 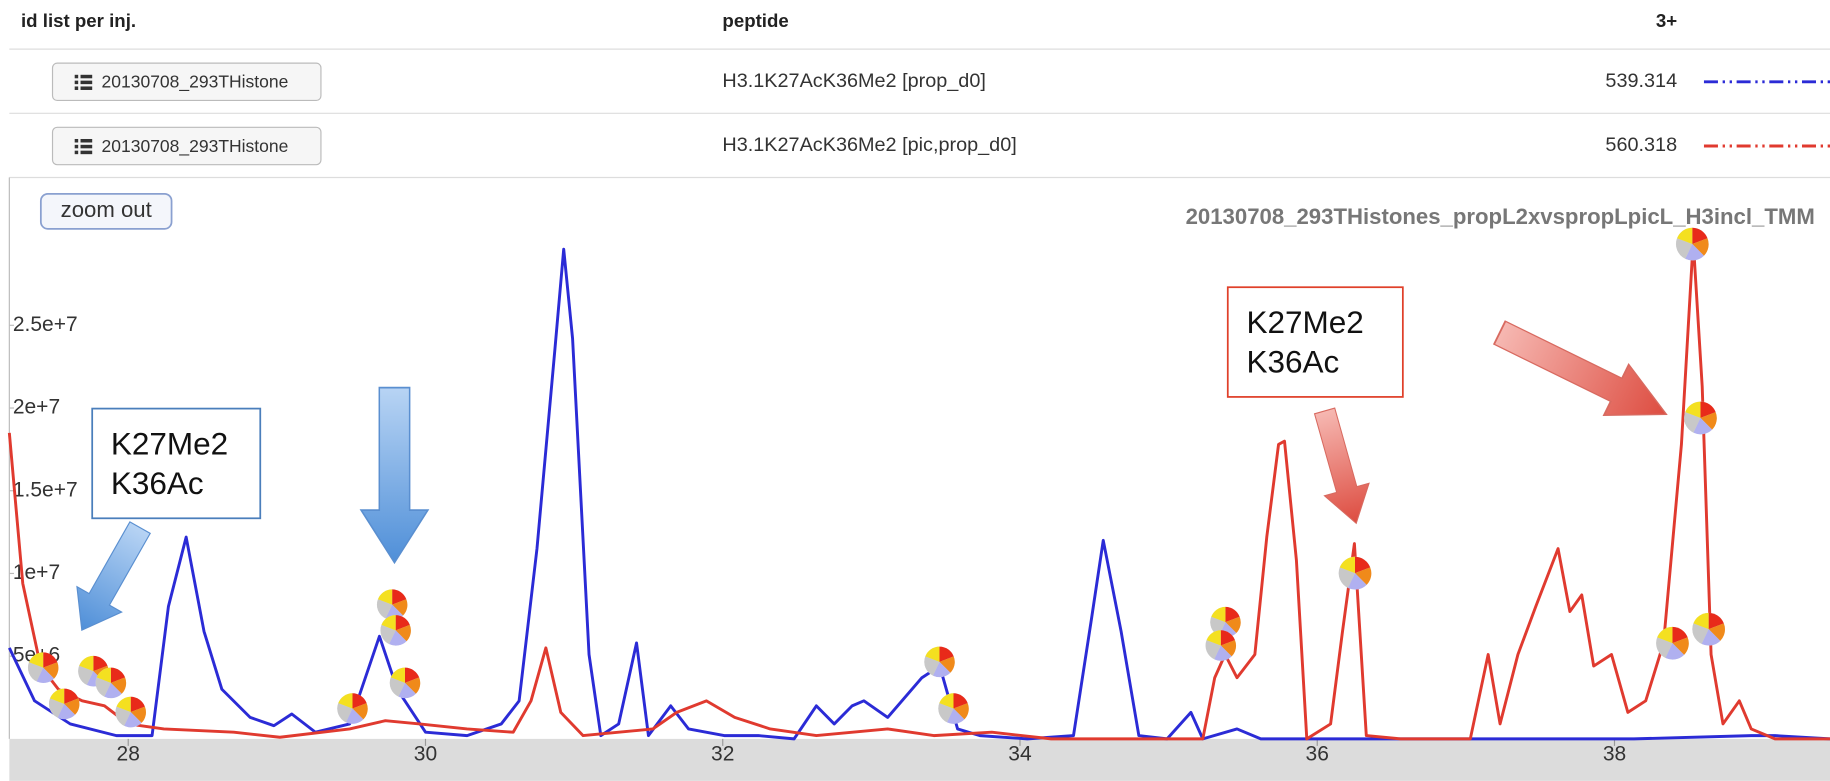 What do you see at coordinates (1641, 81) in the screenshot?
I see `mz-cell: 539.314` at bounding box center [1641, 81].